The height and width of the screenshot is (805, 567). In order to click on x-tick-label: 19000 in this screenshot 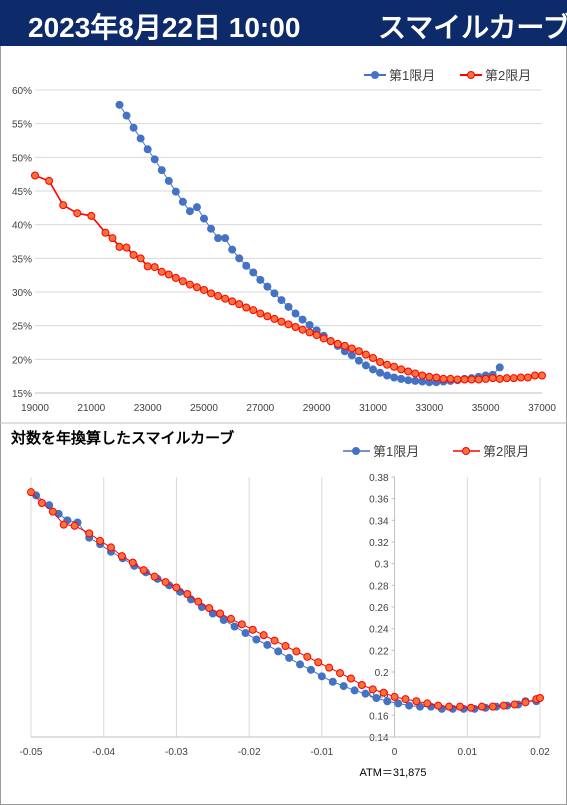, I will do `click(35, 408)`.